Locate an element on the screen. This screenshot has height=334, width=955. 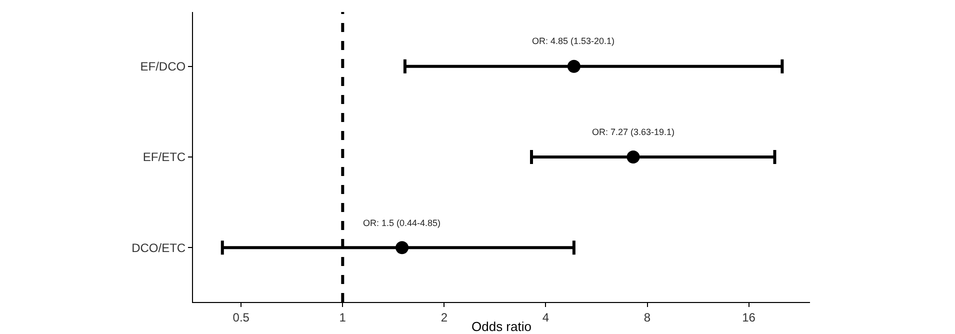
x-tick-label: 4 is located at coordinates (546, 317).